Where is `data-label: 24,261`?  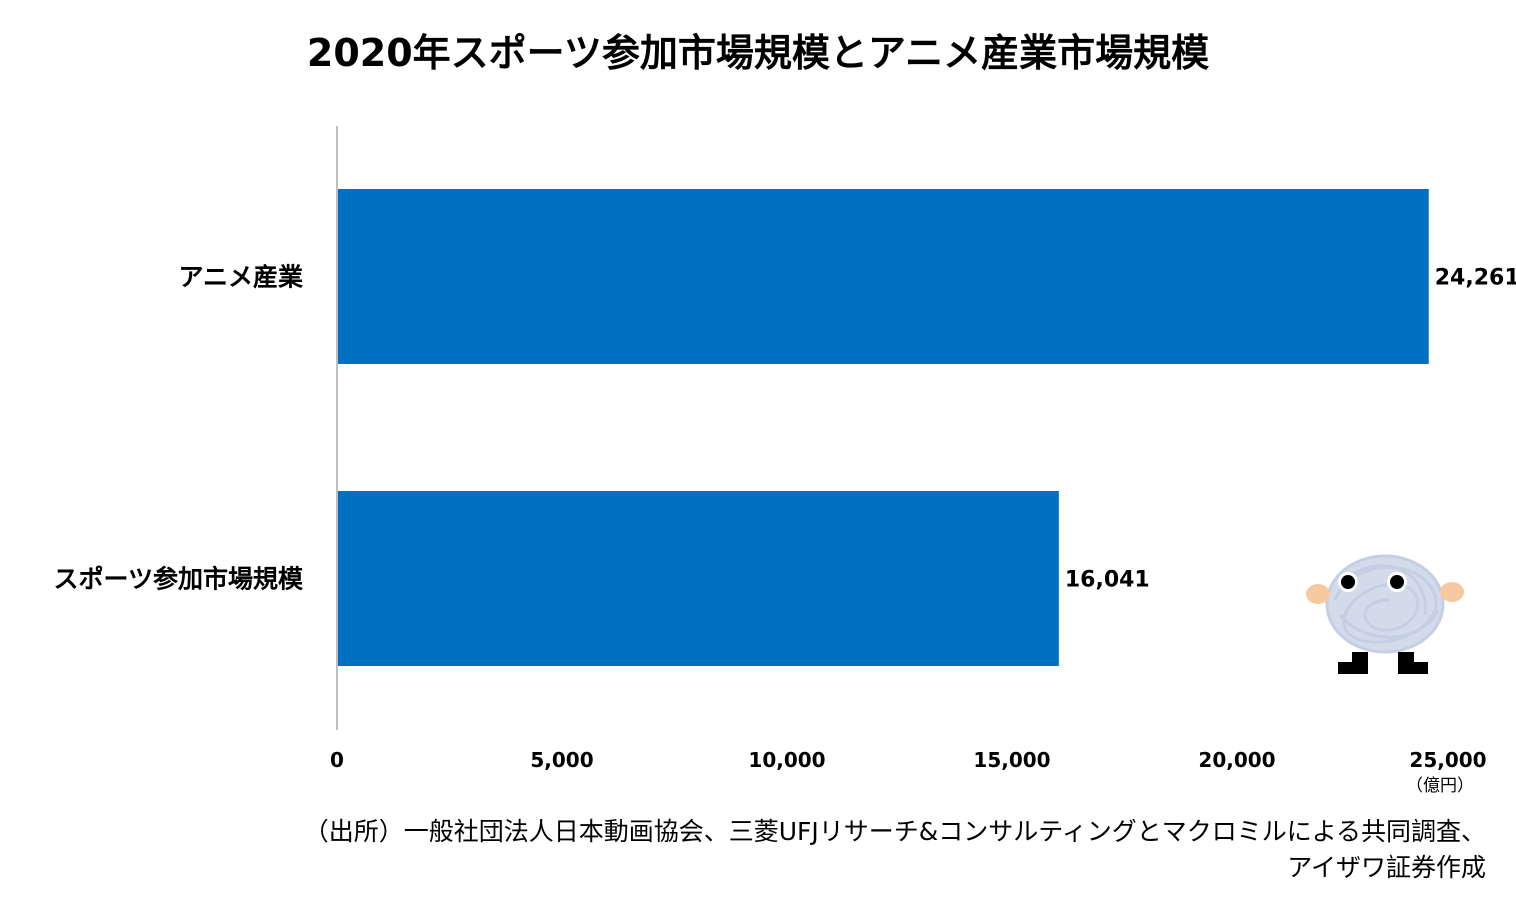
data-label: 24,261 is located at coordinates (1475, 278).